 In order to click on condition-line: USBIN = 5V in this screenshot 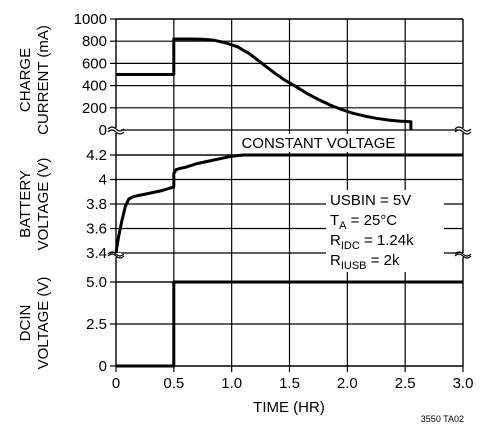, I will do `click(370, 200)`.